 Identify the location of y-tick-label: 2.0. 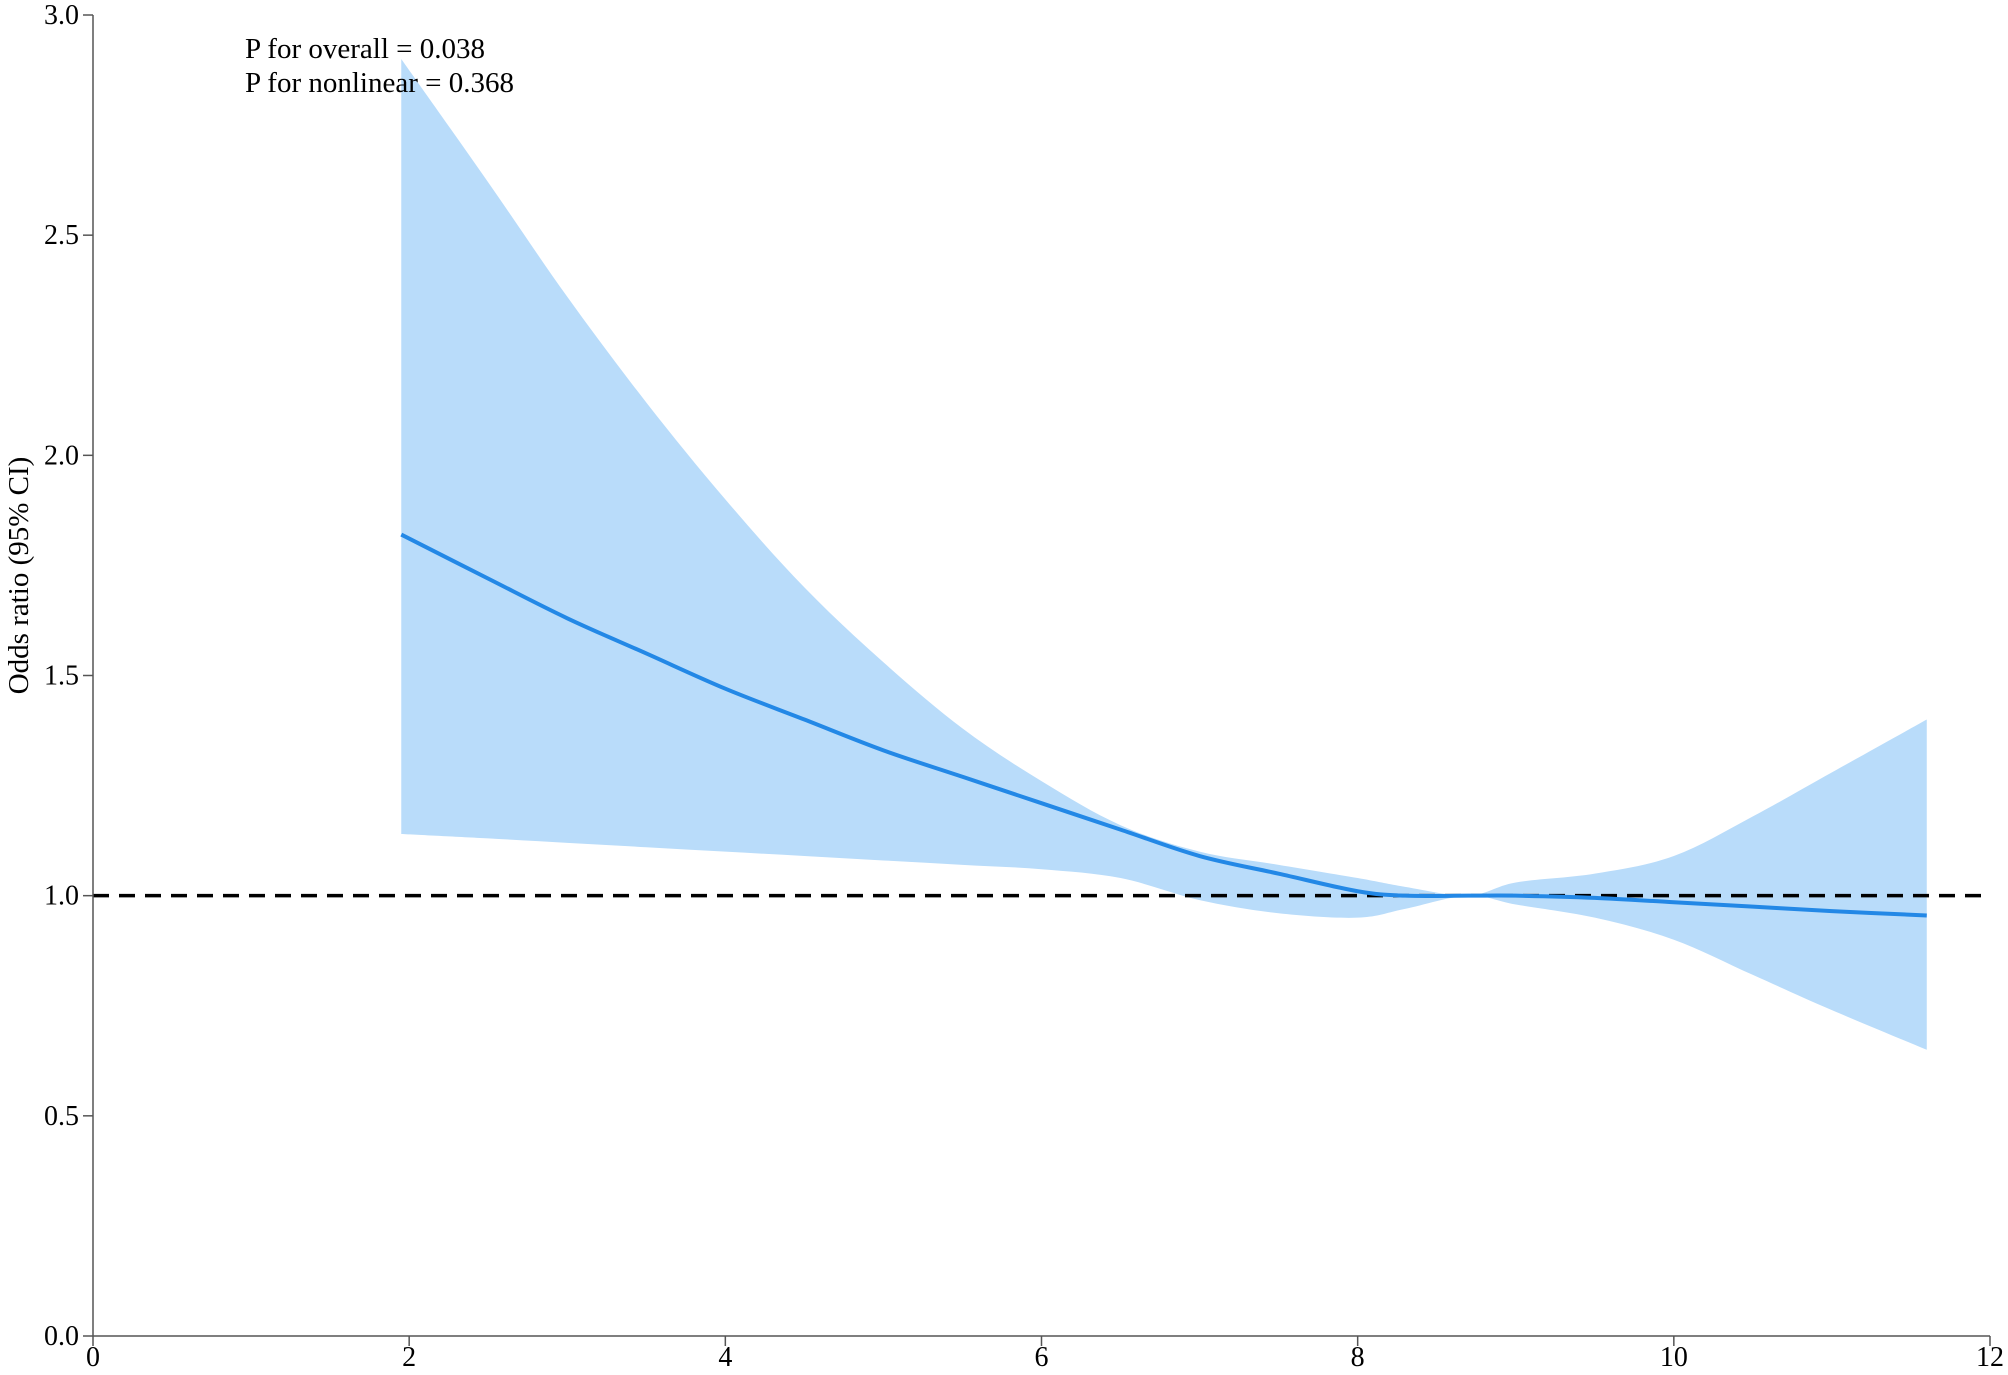
(61, 455).